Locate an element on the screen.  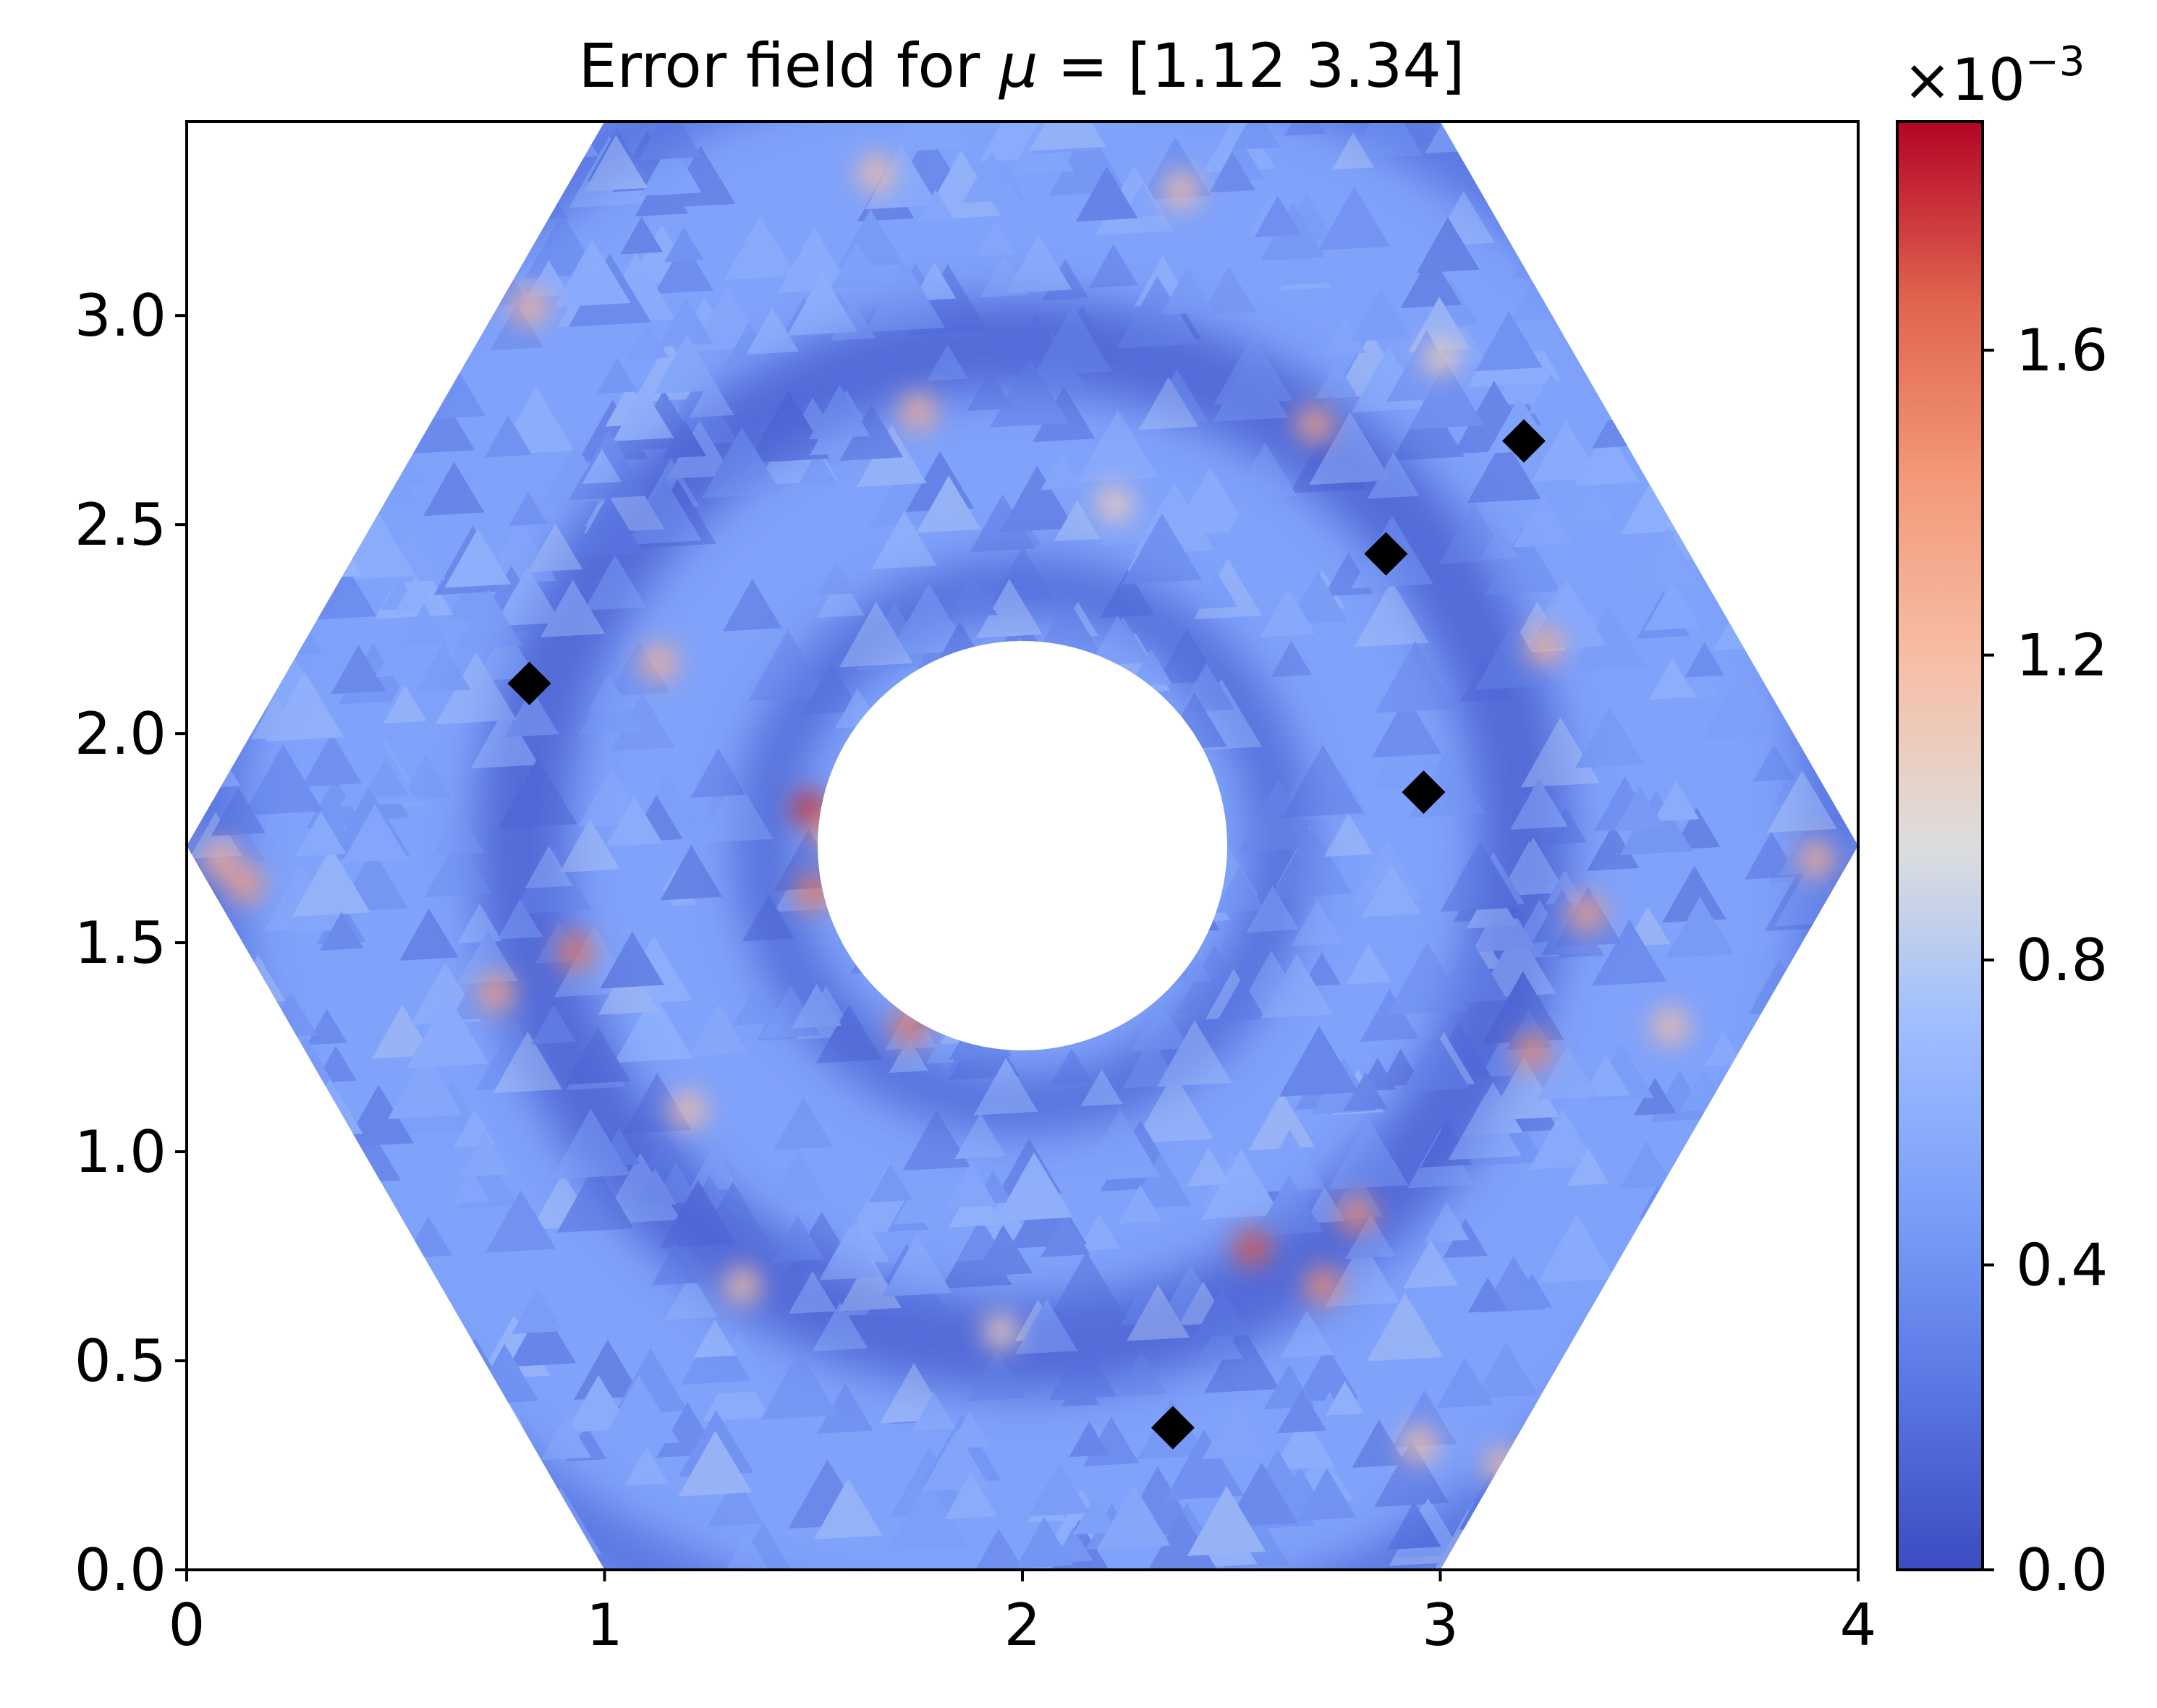
colorbar-tick-label: 1.6 is located at coordinates (2062, 350).